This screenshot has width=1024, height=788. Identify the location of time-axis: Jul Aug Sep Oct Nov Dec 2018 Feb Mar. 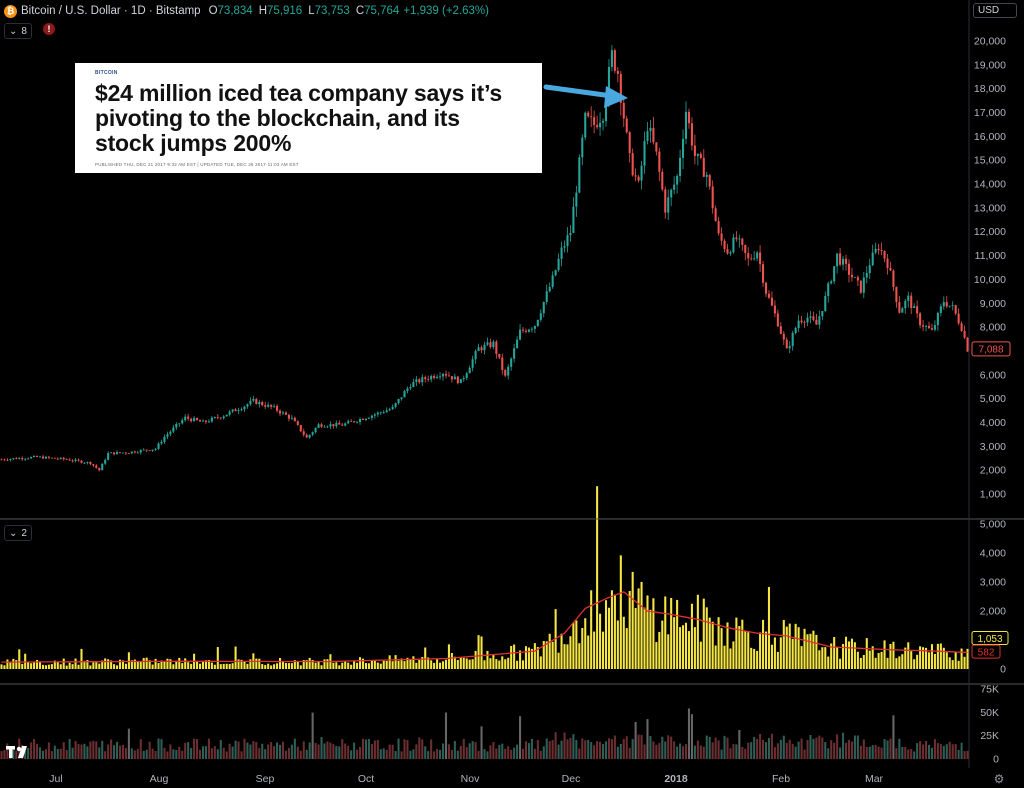
(466, 779).